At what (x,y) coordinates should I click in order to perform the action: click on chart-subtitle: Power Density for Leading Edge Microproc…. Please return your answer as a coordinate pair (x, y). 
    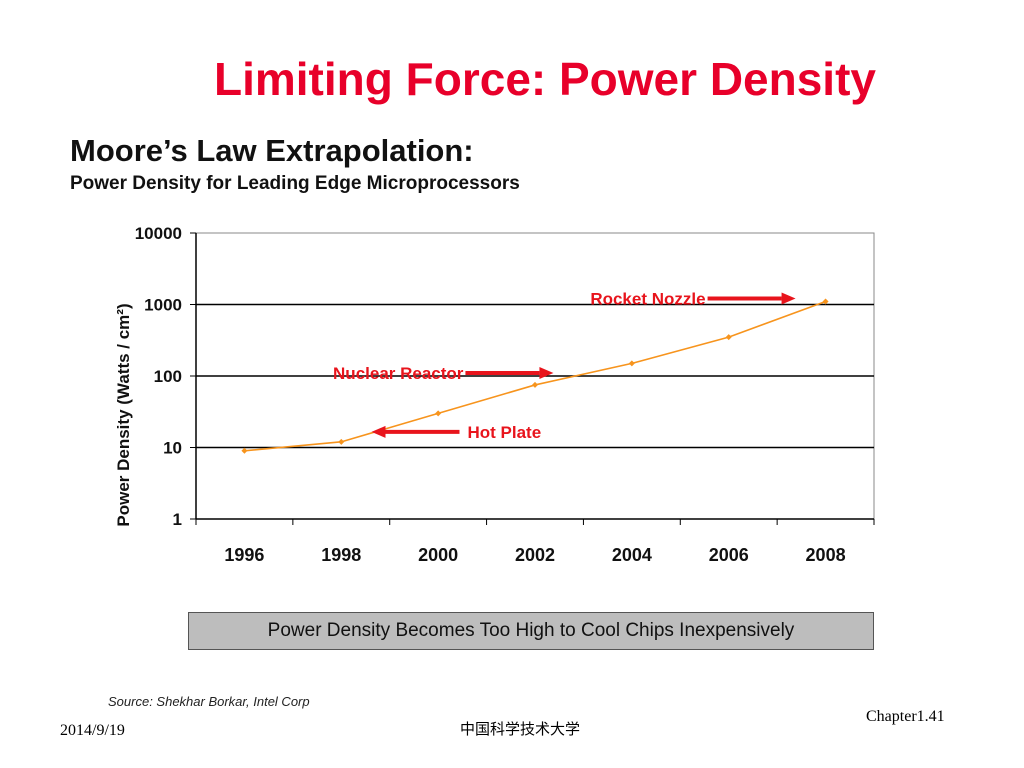
    Looking at the image, I should click on (295, 183).